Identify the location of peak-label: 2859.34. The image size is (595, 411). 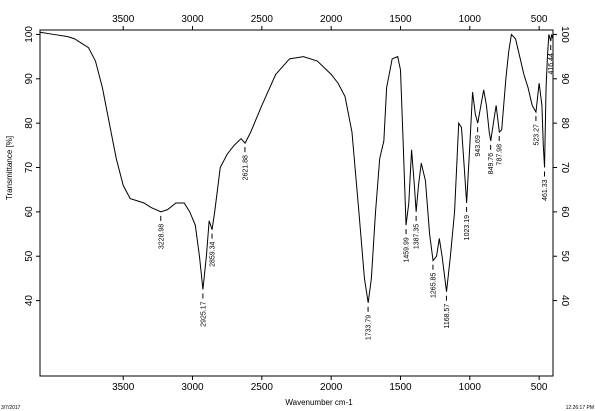
(213, 254).